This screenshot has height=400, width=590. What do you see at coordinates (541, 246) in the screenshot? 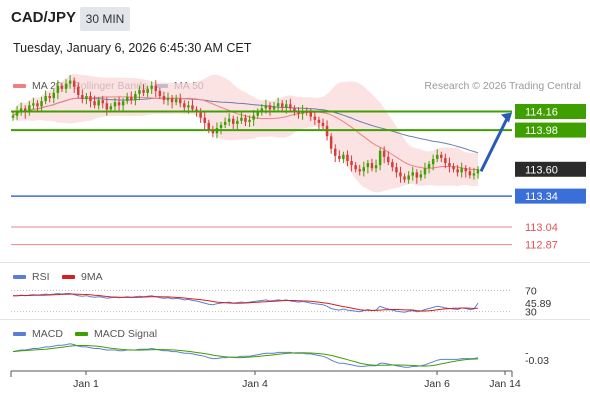
I see `support-label: 112.87` at bounding box center [541, 246].